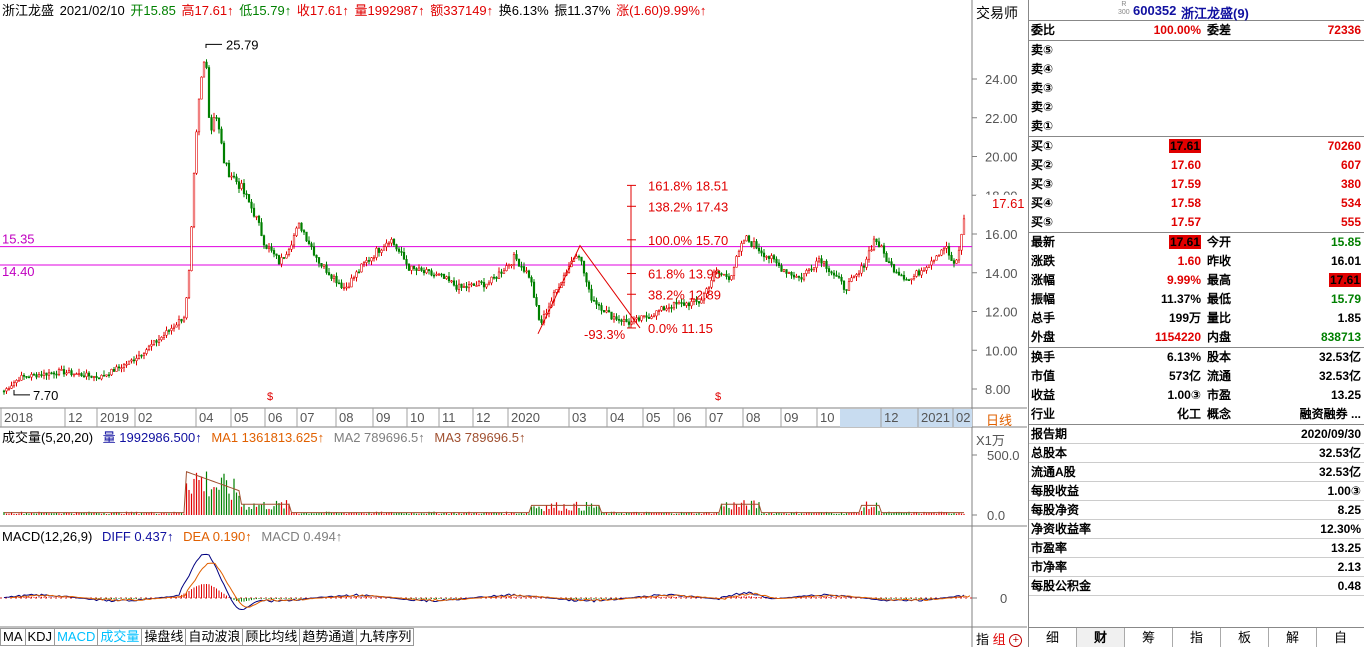 This screenshot has width=1364, height=647. I want to click on stat2-row: 市值 573亿 流通 32.53亿, so click(1196, 376).